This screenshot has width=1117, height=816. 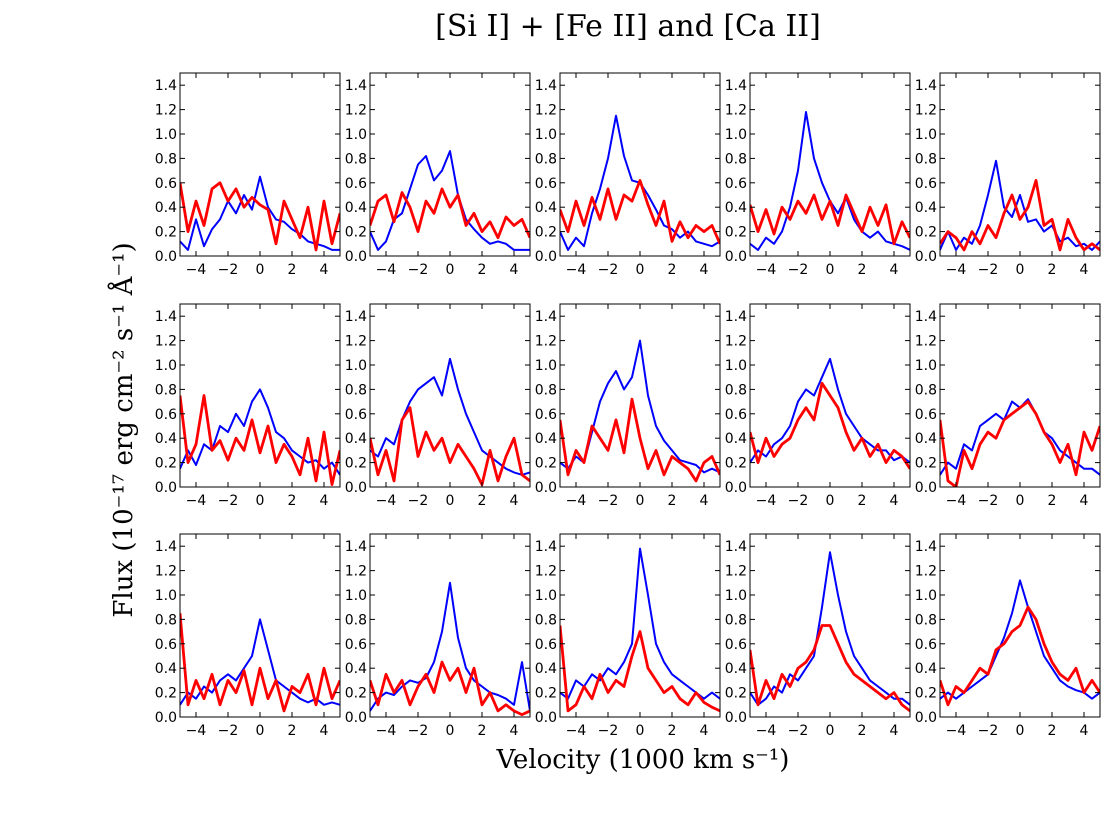 I want to click on chart-title: [Si I] + [Fe II] and [Ca II], so click(x=628, y=26).